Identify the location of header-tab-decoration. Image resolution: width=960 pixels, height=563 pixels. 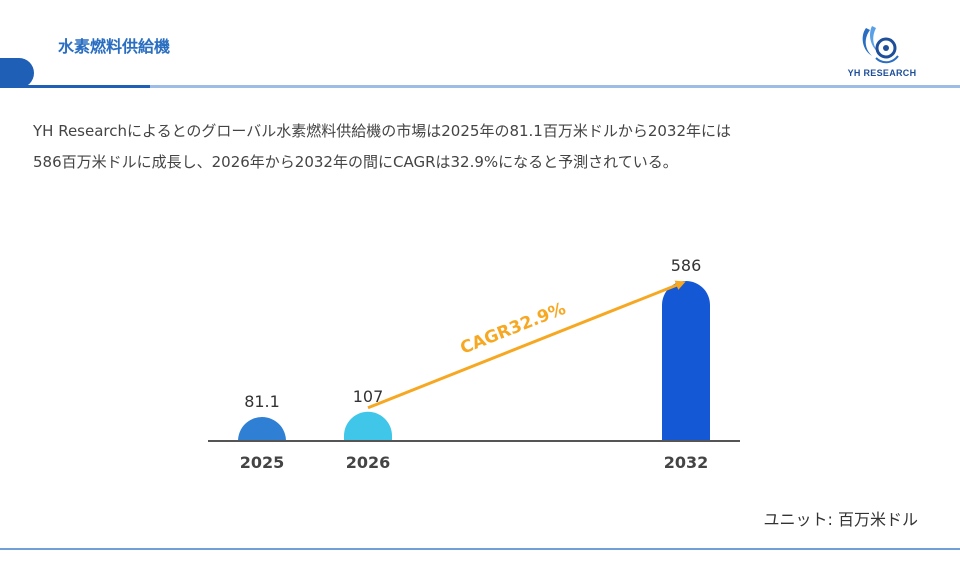
(17, 73).